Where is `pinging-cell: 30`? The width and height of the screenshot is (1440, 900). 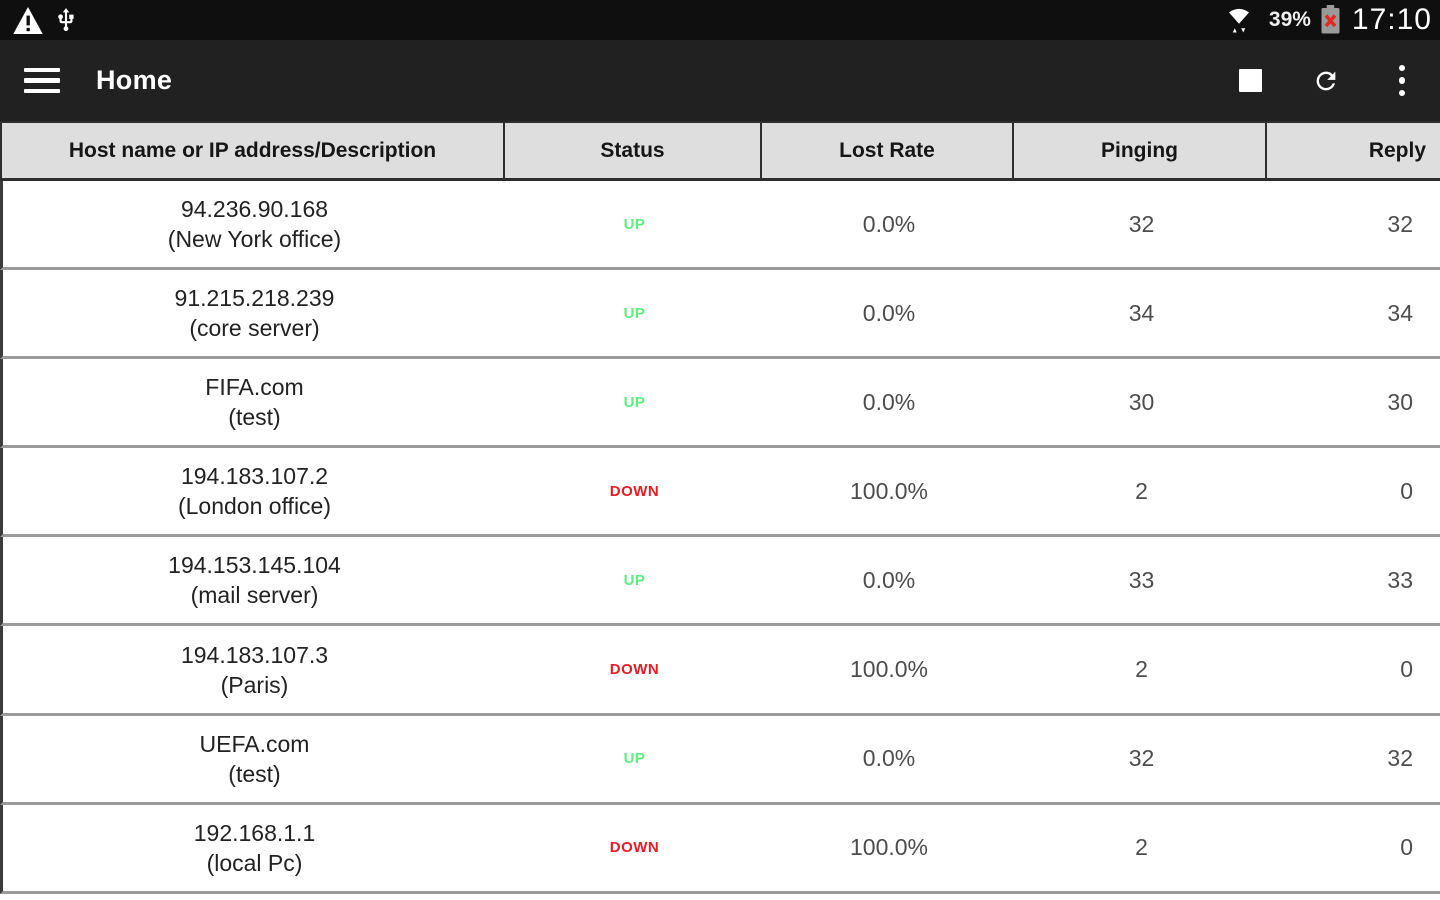 pinging-cell: 30 is located at coordinates (1141, 402).